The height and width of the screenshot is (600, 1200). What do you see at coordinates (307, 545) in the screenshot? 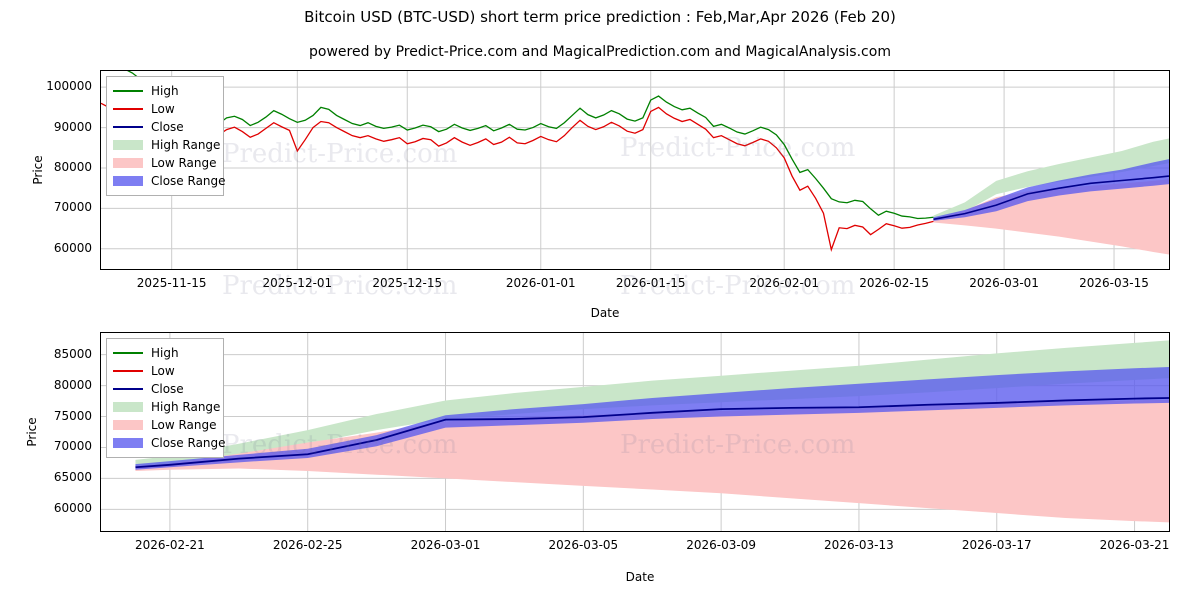
I see `x-tick-label: 2026-02-25` at bounding box center [307, 545].